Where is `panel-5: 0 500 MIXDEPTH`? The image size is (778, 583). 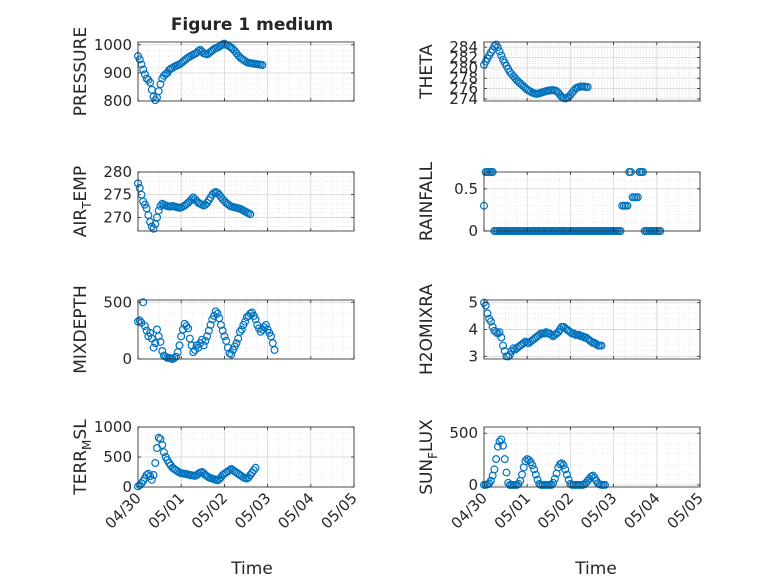 panel-5: 0 500 MIXDEPTH is located at coordinates (213, 329).